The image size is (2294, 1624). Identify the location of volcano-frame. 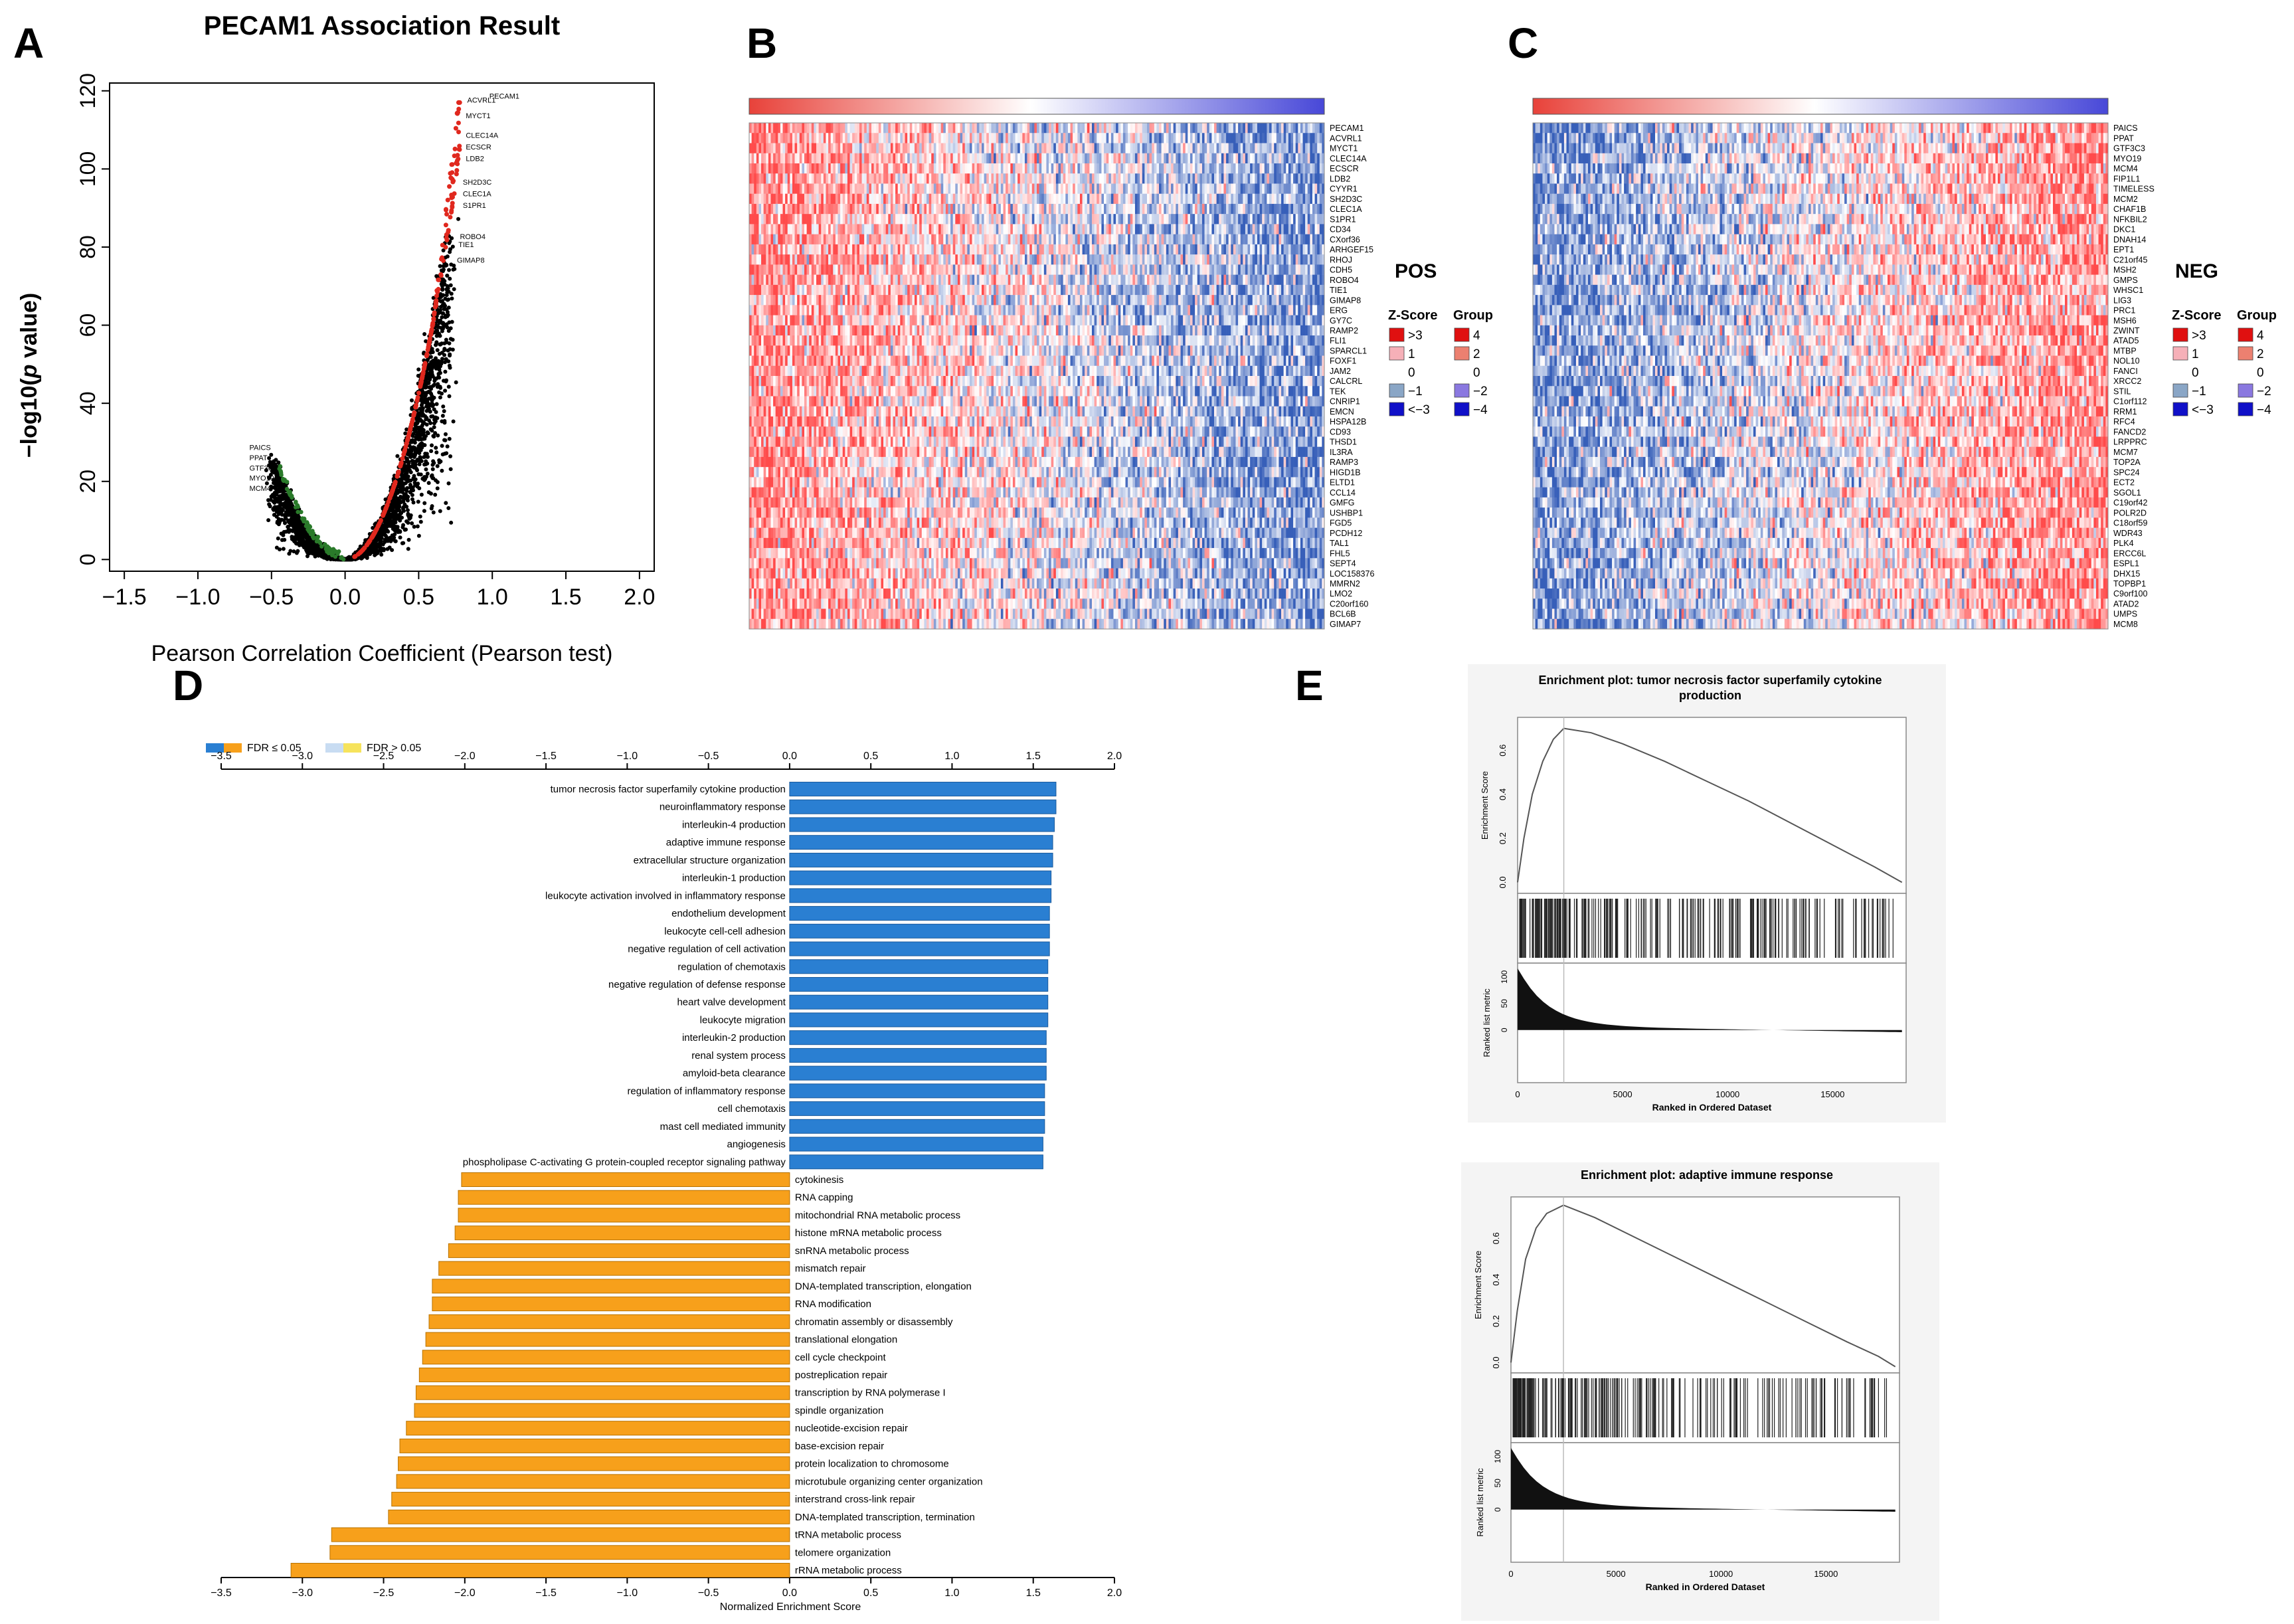
(382, 327).